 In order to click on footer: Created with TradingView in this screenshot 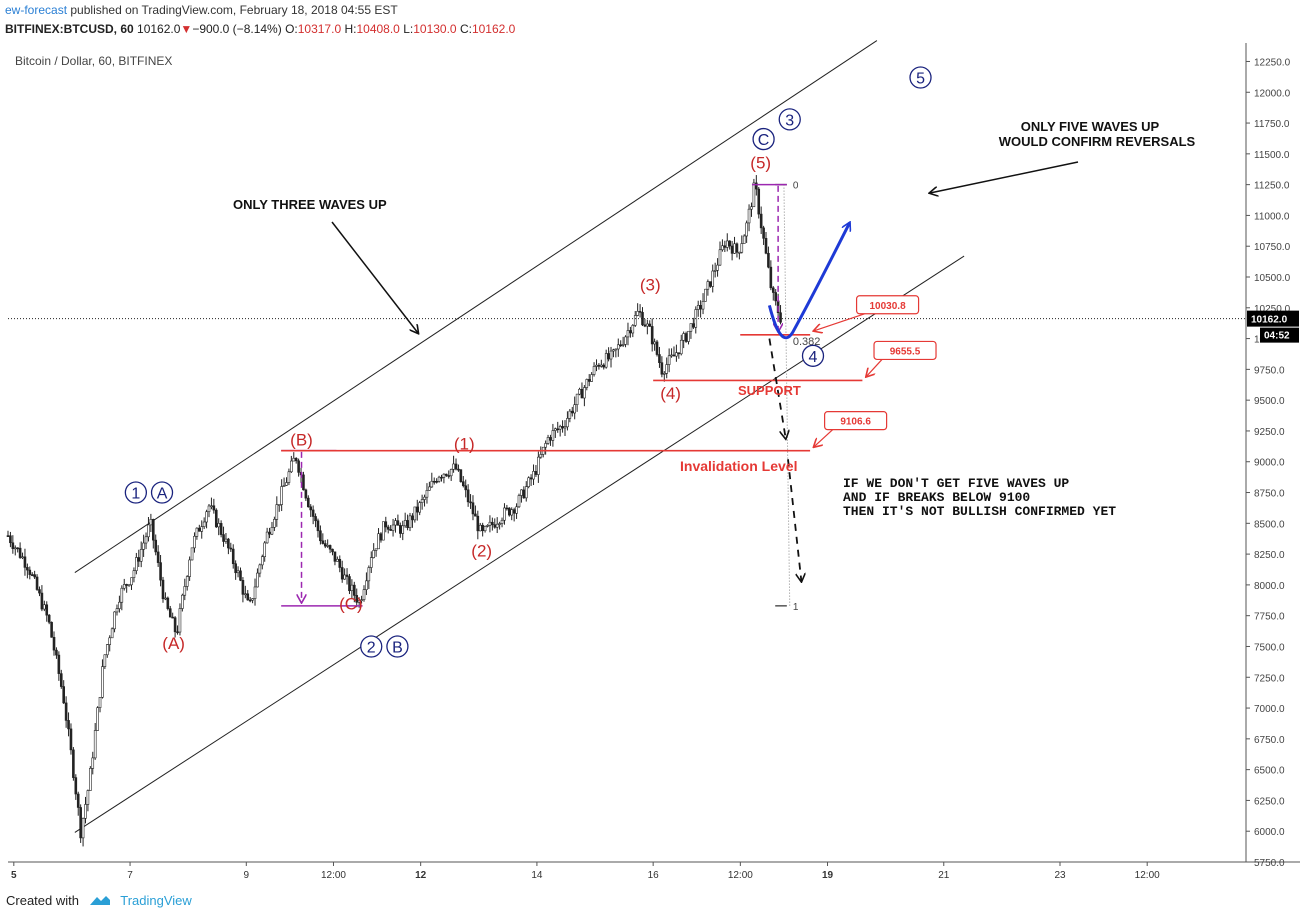, I will do `click(99, 900)`.